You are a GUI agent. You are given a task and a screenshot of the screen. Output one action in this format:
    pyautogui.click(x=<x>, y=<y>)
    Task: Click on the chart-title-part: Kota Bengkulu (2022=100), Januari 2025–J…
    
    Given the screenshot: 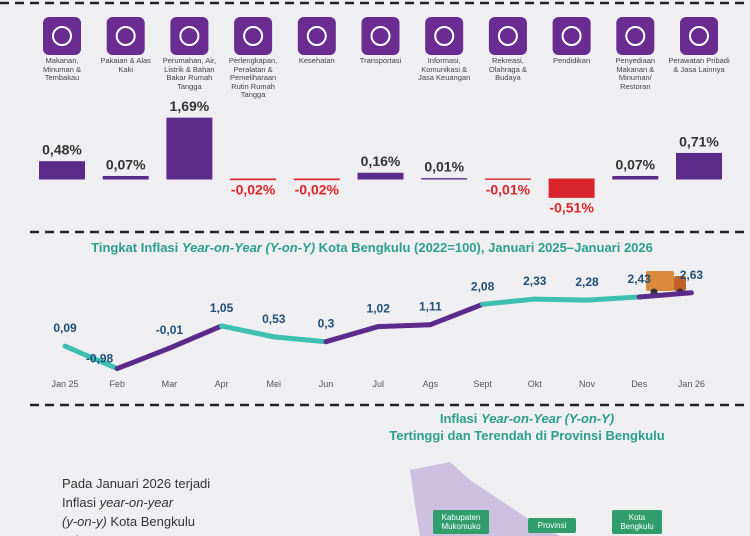 What is the action you would take?
    pyautogui.click(x=484, y=247)
    